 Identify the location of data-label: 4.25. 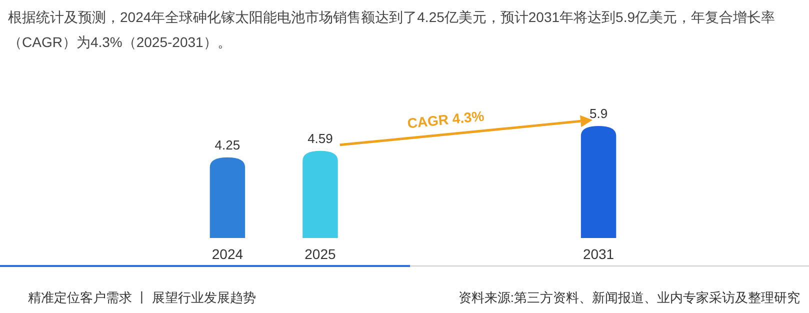
(227, 144).